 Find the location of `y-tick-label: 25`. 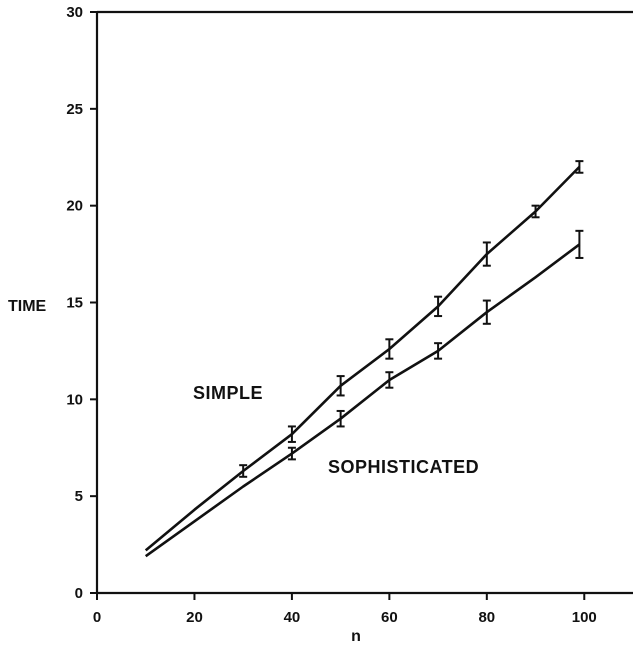

y-tick-label: 25 is located at coordinates (74, 109).